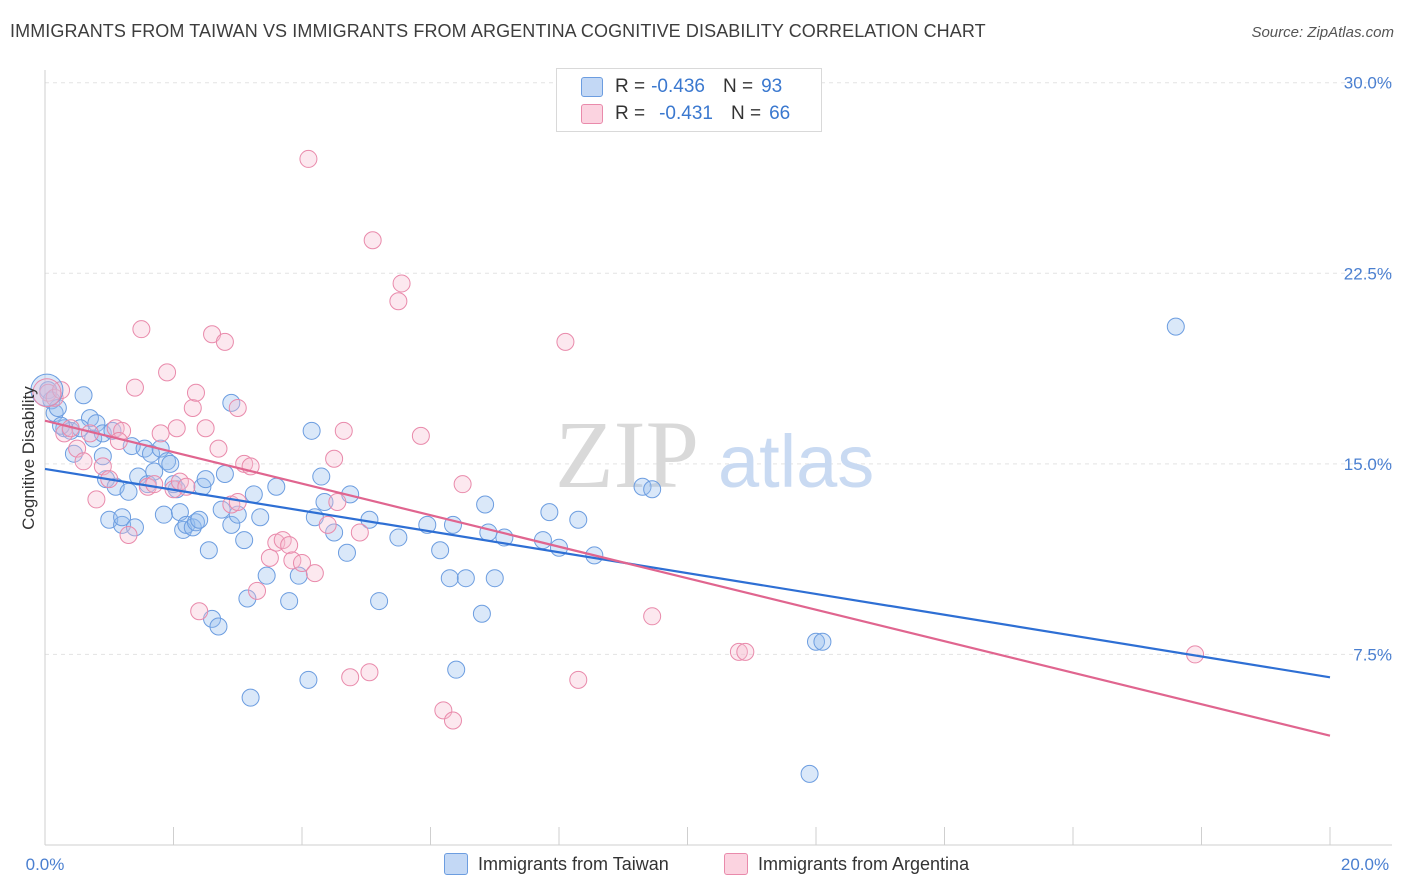 This screenshot has width=1406, height=892. Describe the element at coordinates (772, 86) in the screenshot. I see `legend-n-value-taiwan: 93` at that location.